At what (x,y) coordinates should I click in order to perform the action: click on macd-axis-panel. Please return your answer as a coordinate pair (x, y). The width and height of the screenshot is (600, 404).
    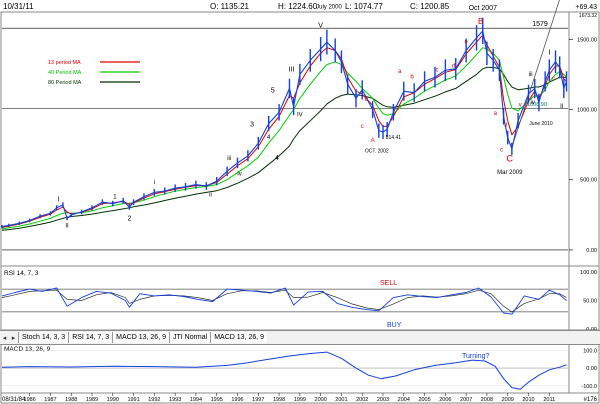
    Looking at the image, I should click on (584, 368).